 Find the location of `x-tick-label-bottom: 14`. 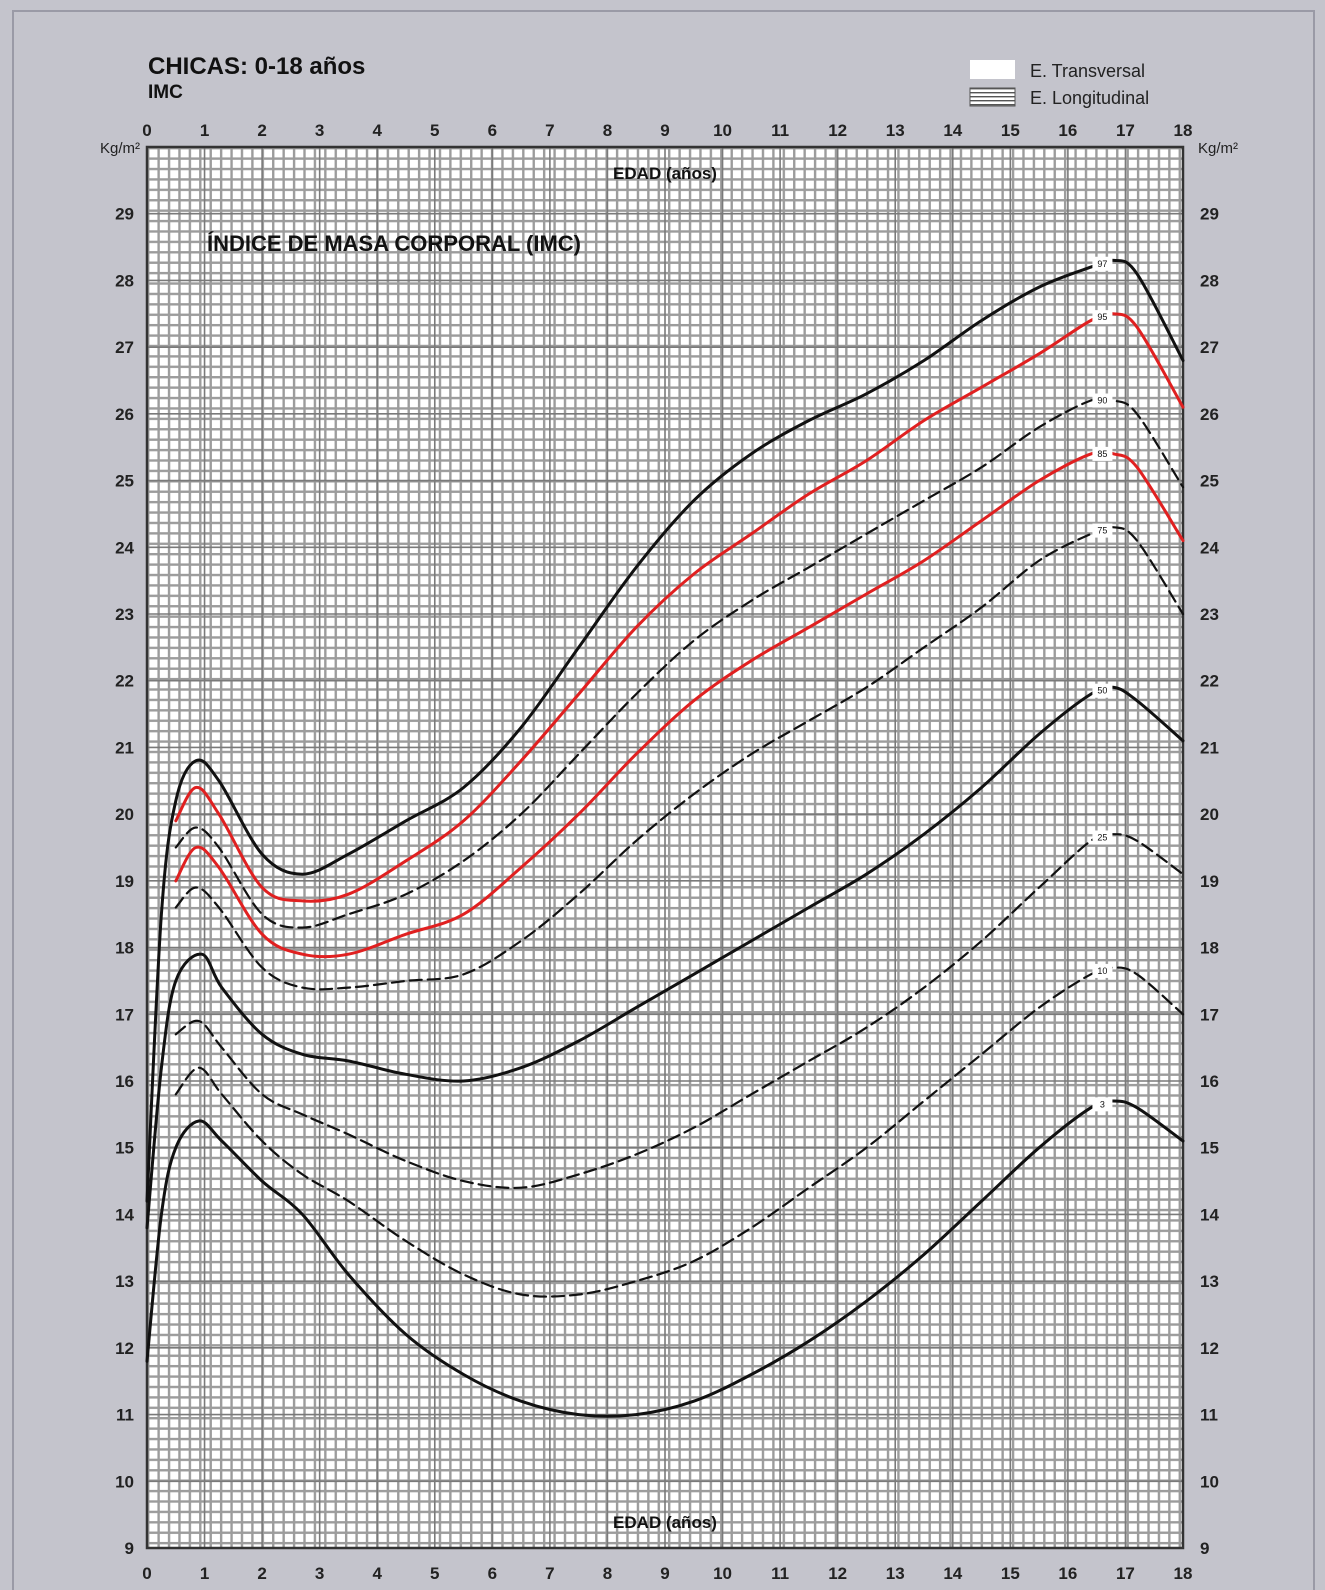

x-tick-label-bottom: 14 is located at coordinates (952, 1573).